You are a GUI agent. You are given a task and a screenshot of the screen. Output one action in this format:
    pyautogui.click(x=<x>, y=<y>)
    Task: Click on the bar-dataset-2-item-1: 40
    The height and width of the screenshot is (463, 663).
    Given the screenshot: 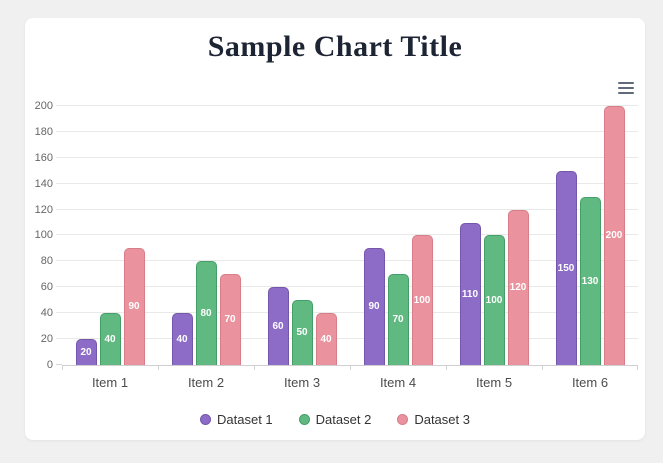 What is the action you would take?
    pyautogui.click(x=110, y=339)
    